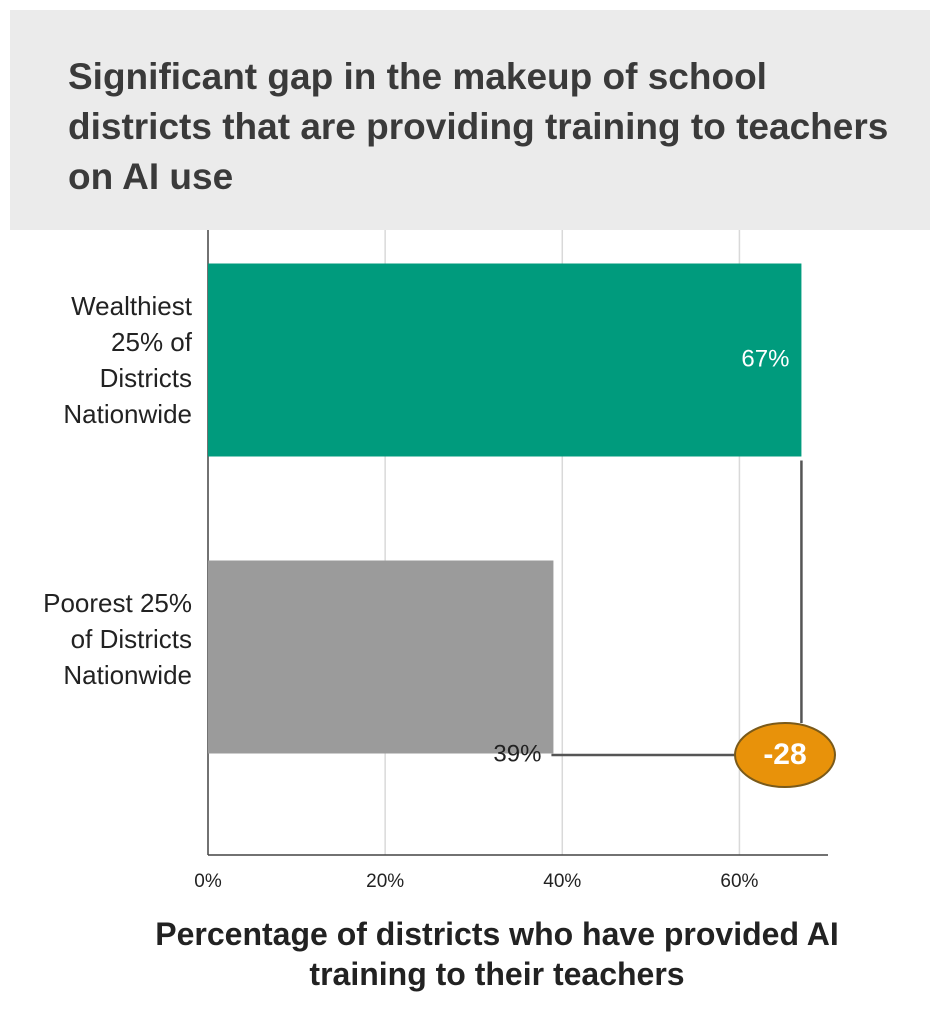 The image size is (947, 1024). I want to click on annotation: -28, so click(784, 754).